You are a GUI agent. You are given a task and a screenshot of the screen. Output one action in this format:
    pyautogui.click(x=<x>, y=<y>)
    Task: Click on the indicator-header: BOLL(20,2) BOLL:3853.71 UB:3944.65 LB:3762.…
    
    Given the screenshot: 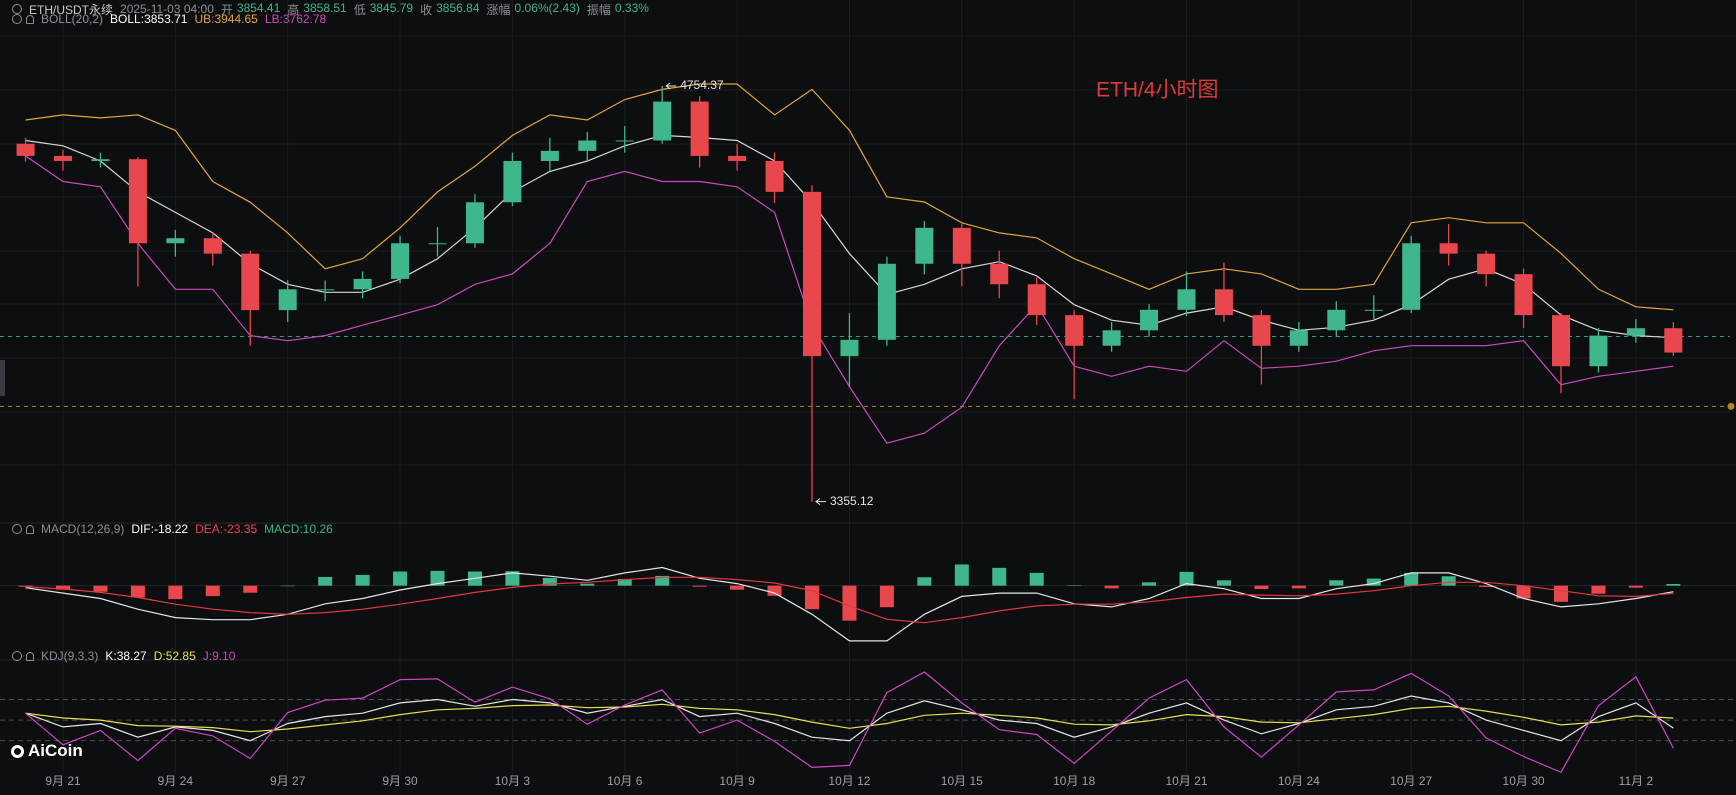 What is the action you would take?
    pyautogui.click(x=169, y=19)
    